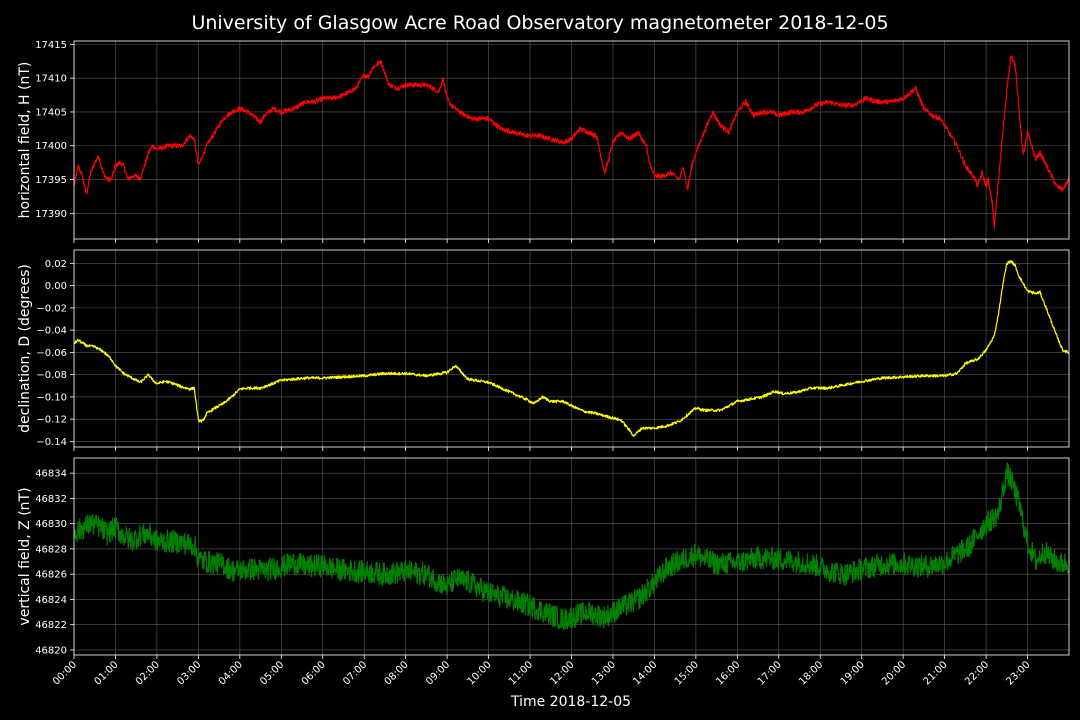 The width and height of the screenshot is (1080, 720). Describe the element at coordinates (51, 180) in the screenshot. I see `y-tick-label: 17395` at that location.